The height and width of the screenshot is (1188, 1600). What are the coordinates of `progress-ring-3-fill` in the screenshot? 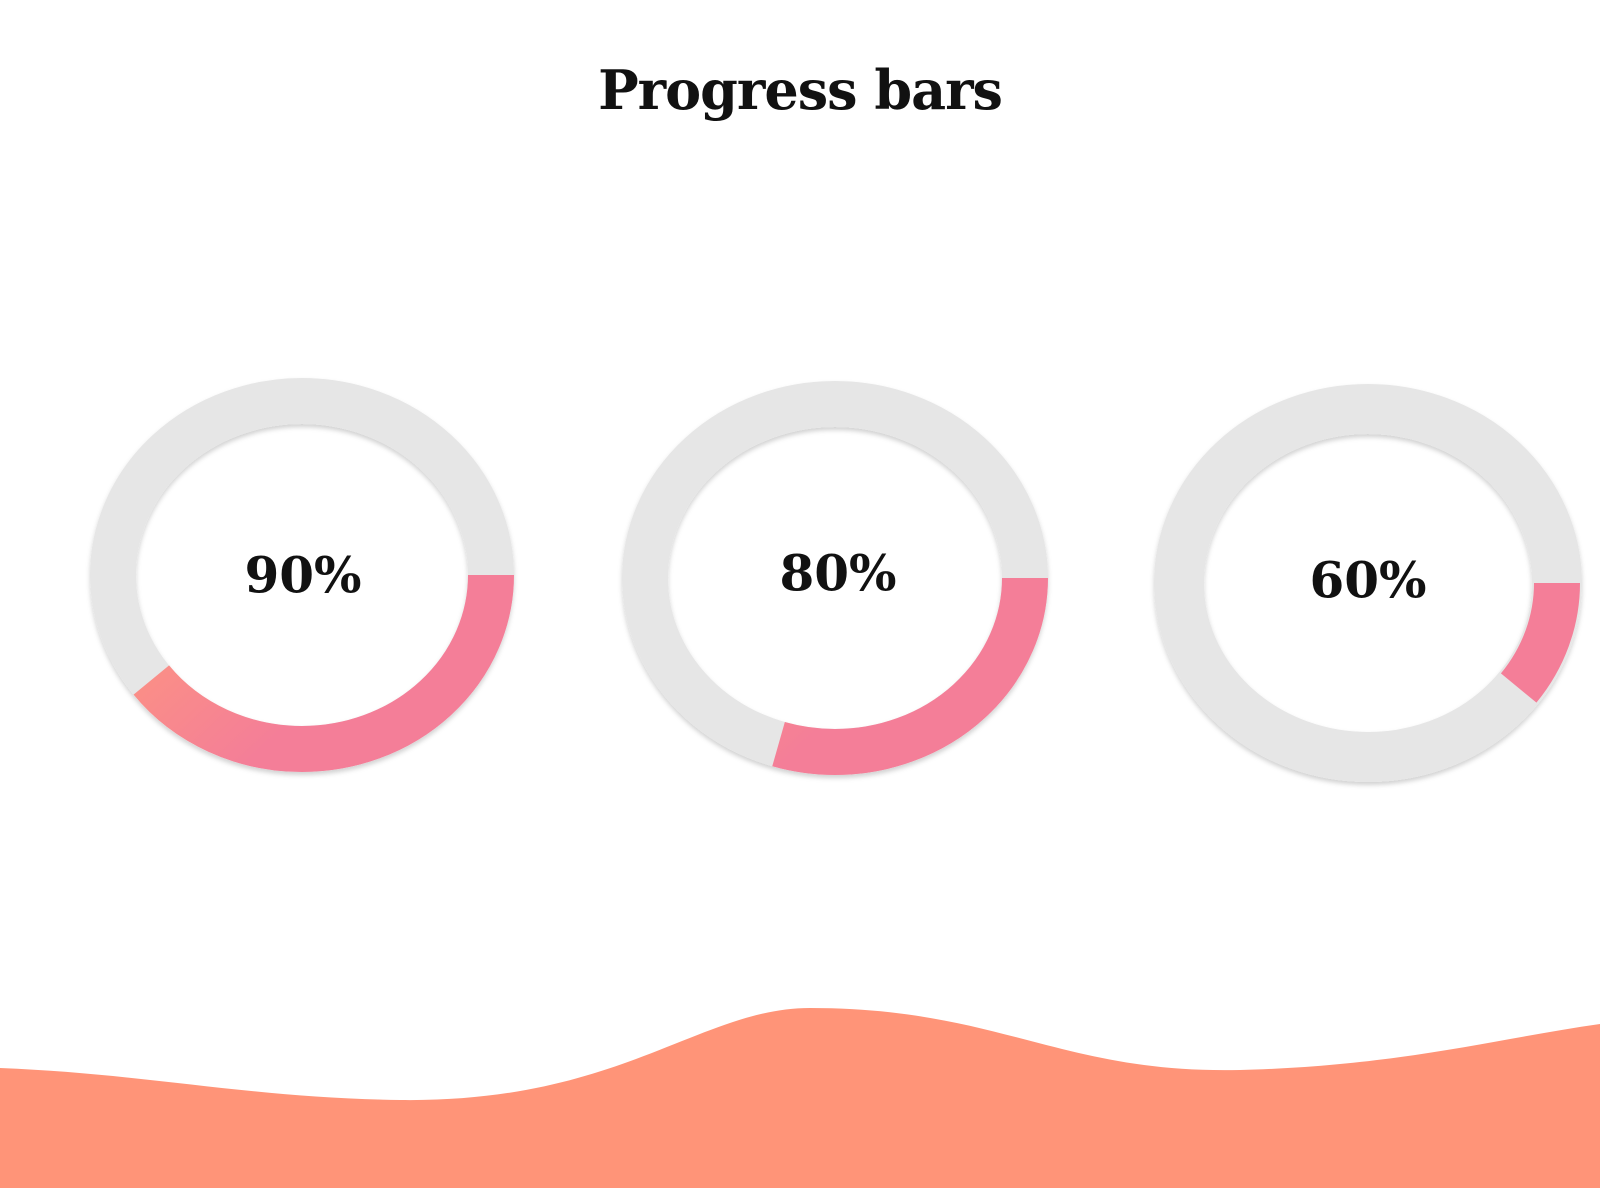 It's located at (1368, 583).